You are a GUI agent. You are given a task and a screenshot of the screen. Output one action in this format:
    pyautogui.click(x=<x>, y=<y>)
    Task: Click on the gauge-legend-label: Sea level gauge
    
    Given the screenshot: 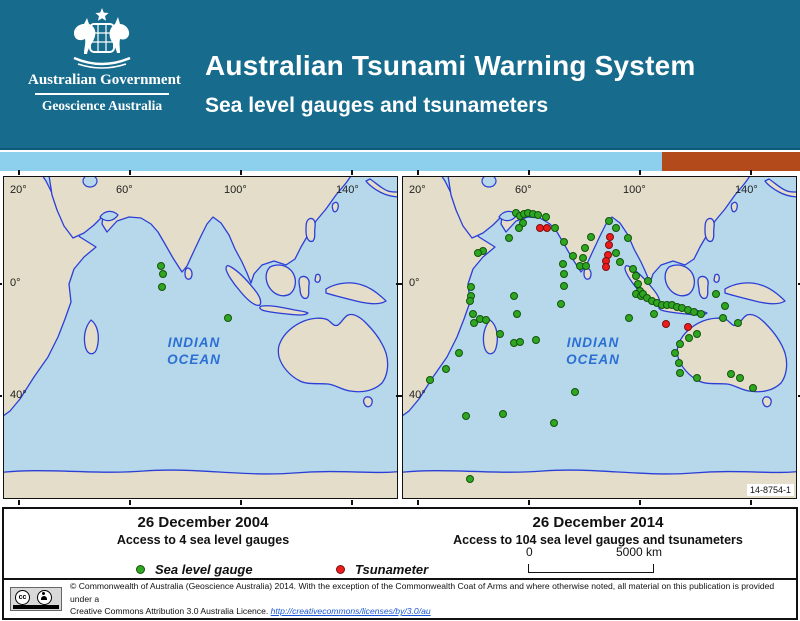 What is the action you would take?
    pyautogui.click(x=204, y=569)
    